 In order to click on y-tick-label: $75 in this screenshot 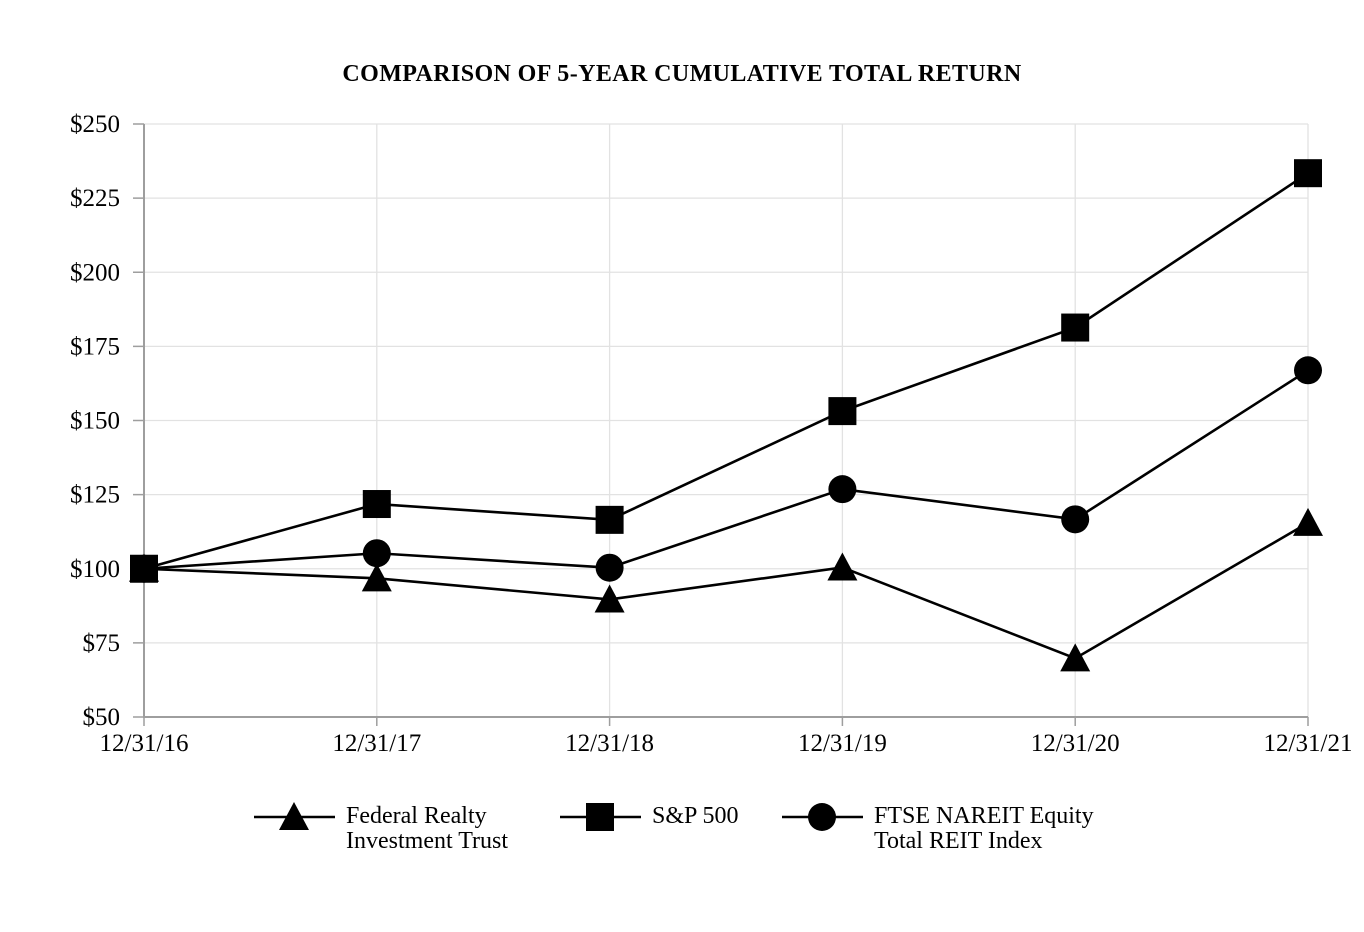, I will do `click(102, 643)`.